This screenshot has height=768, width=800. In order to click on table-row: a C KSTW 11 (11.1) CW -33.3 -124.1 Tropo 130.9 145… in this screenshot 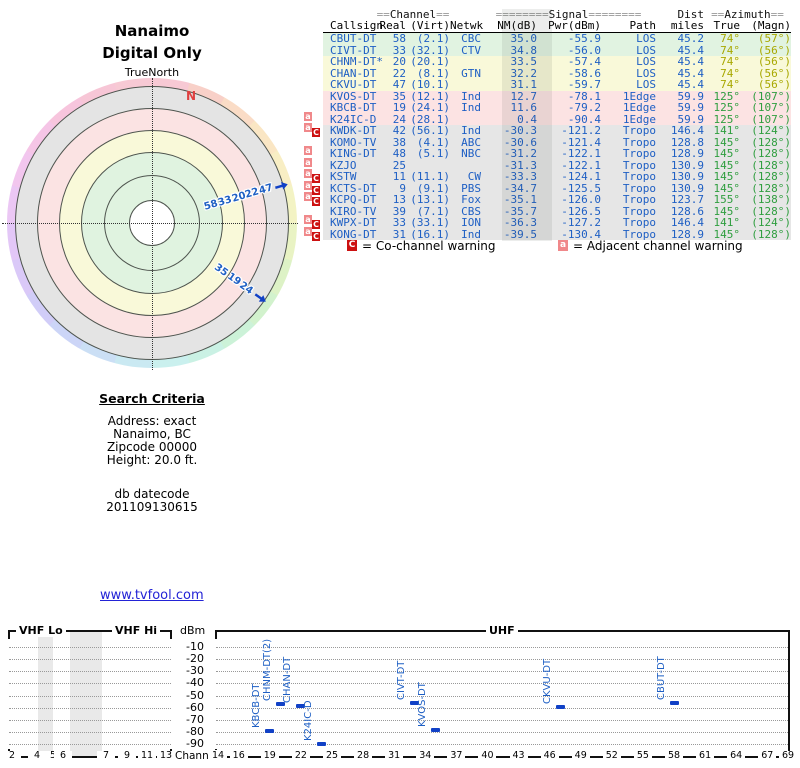, I will do `click(547, 176)`.